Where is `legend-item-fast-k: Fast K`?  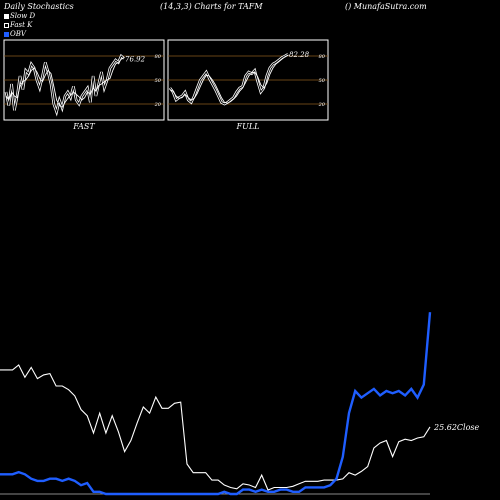
legend-item-fast-k: Fast K is located at coordinates (18, 25).